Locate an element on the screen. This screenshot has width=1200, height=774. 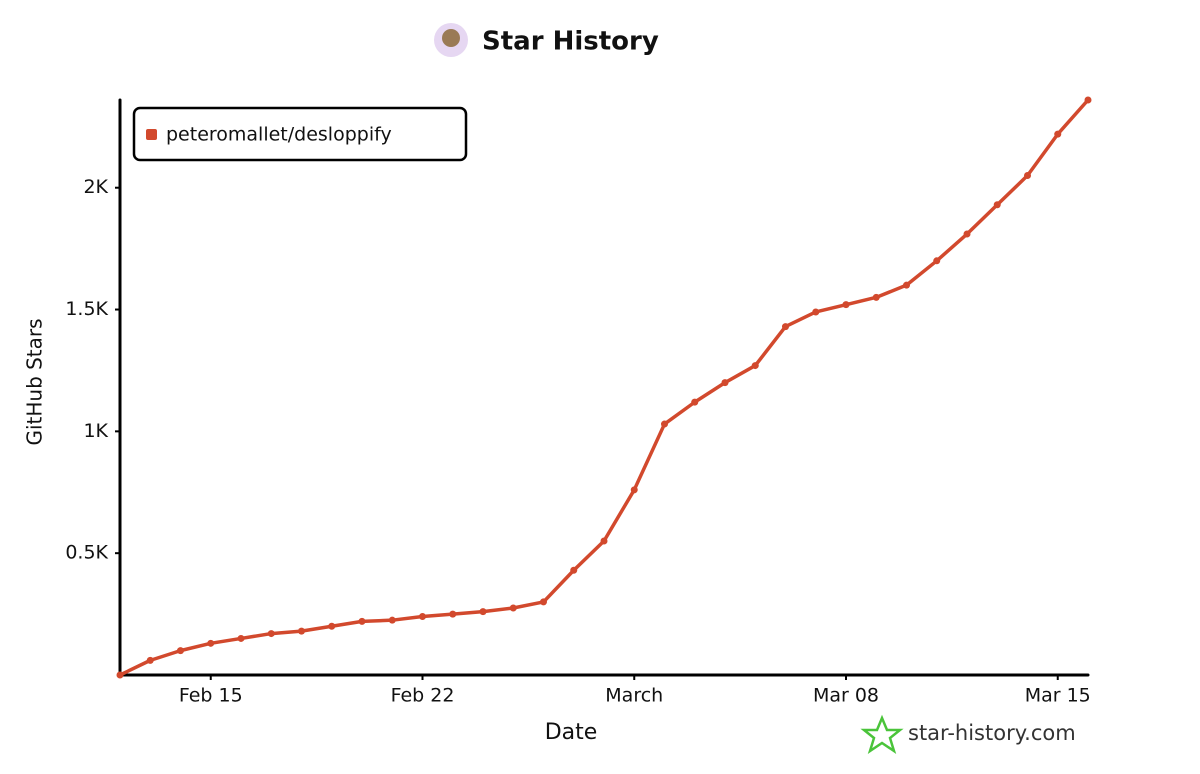
x-tick-label: Mar 08 is located at coordinates (846, 696).